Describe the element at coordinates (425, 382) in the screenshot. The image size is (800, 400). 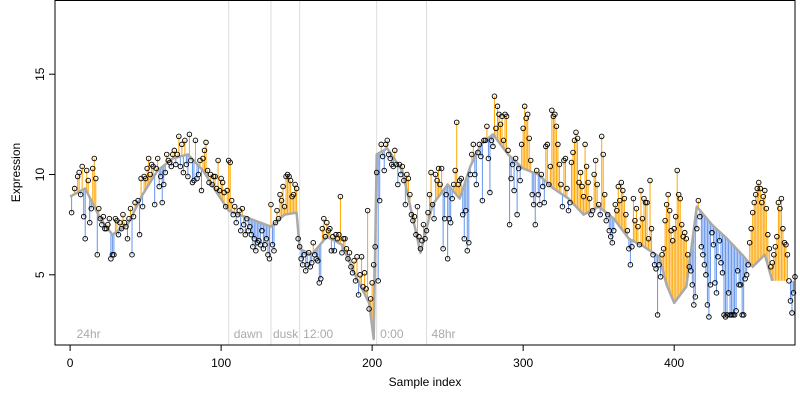
I see `x-axis-title: Sample index` at that location.